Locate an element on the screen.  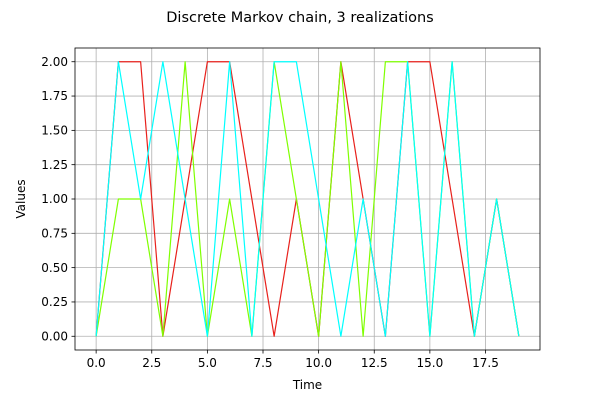
y-tick-label: 1.75 is located at coordinates (54, 96).